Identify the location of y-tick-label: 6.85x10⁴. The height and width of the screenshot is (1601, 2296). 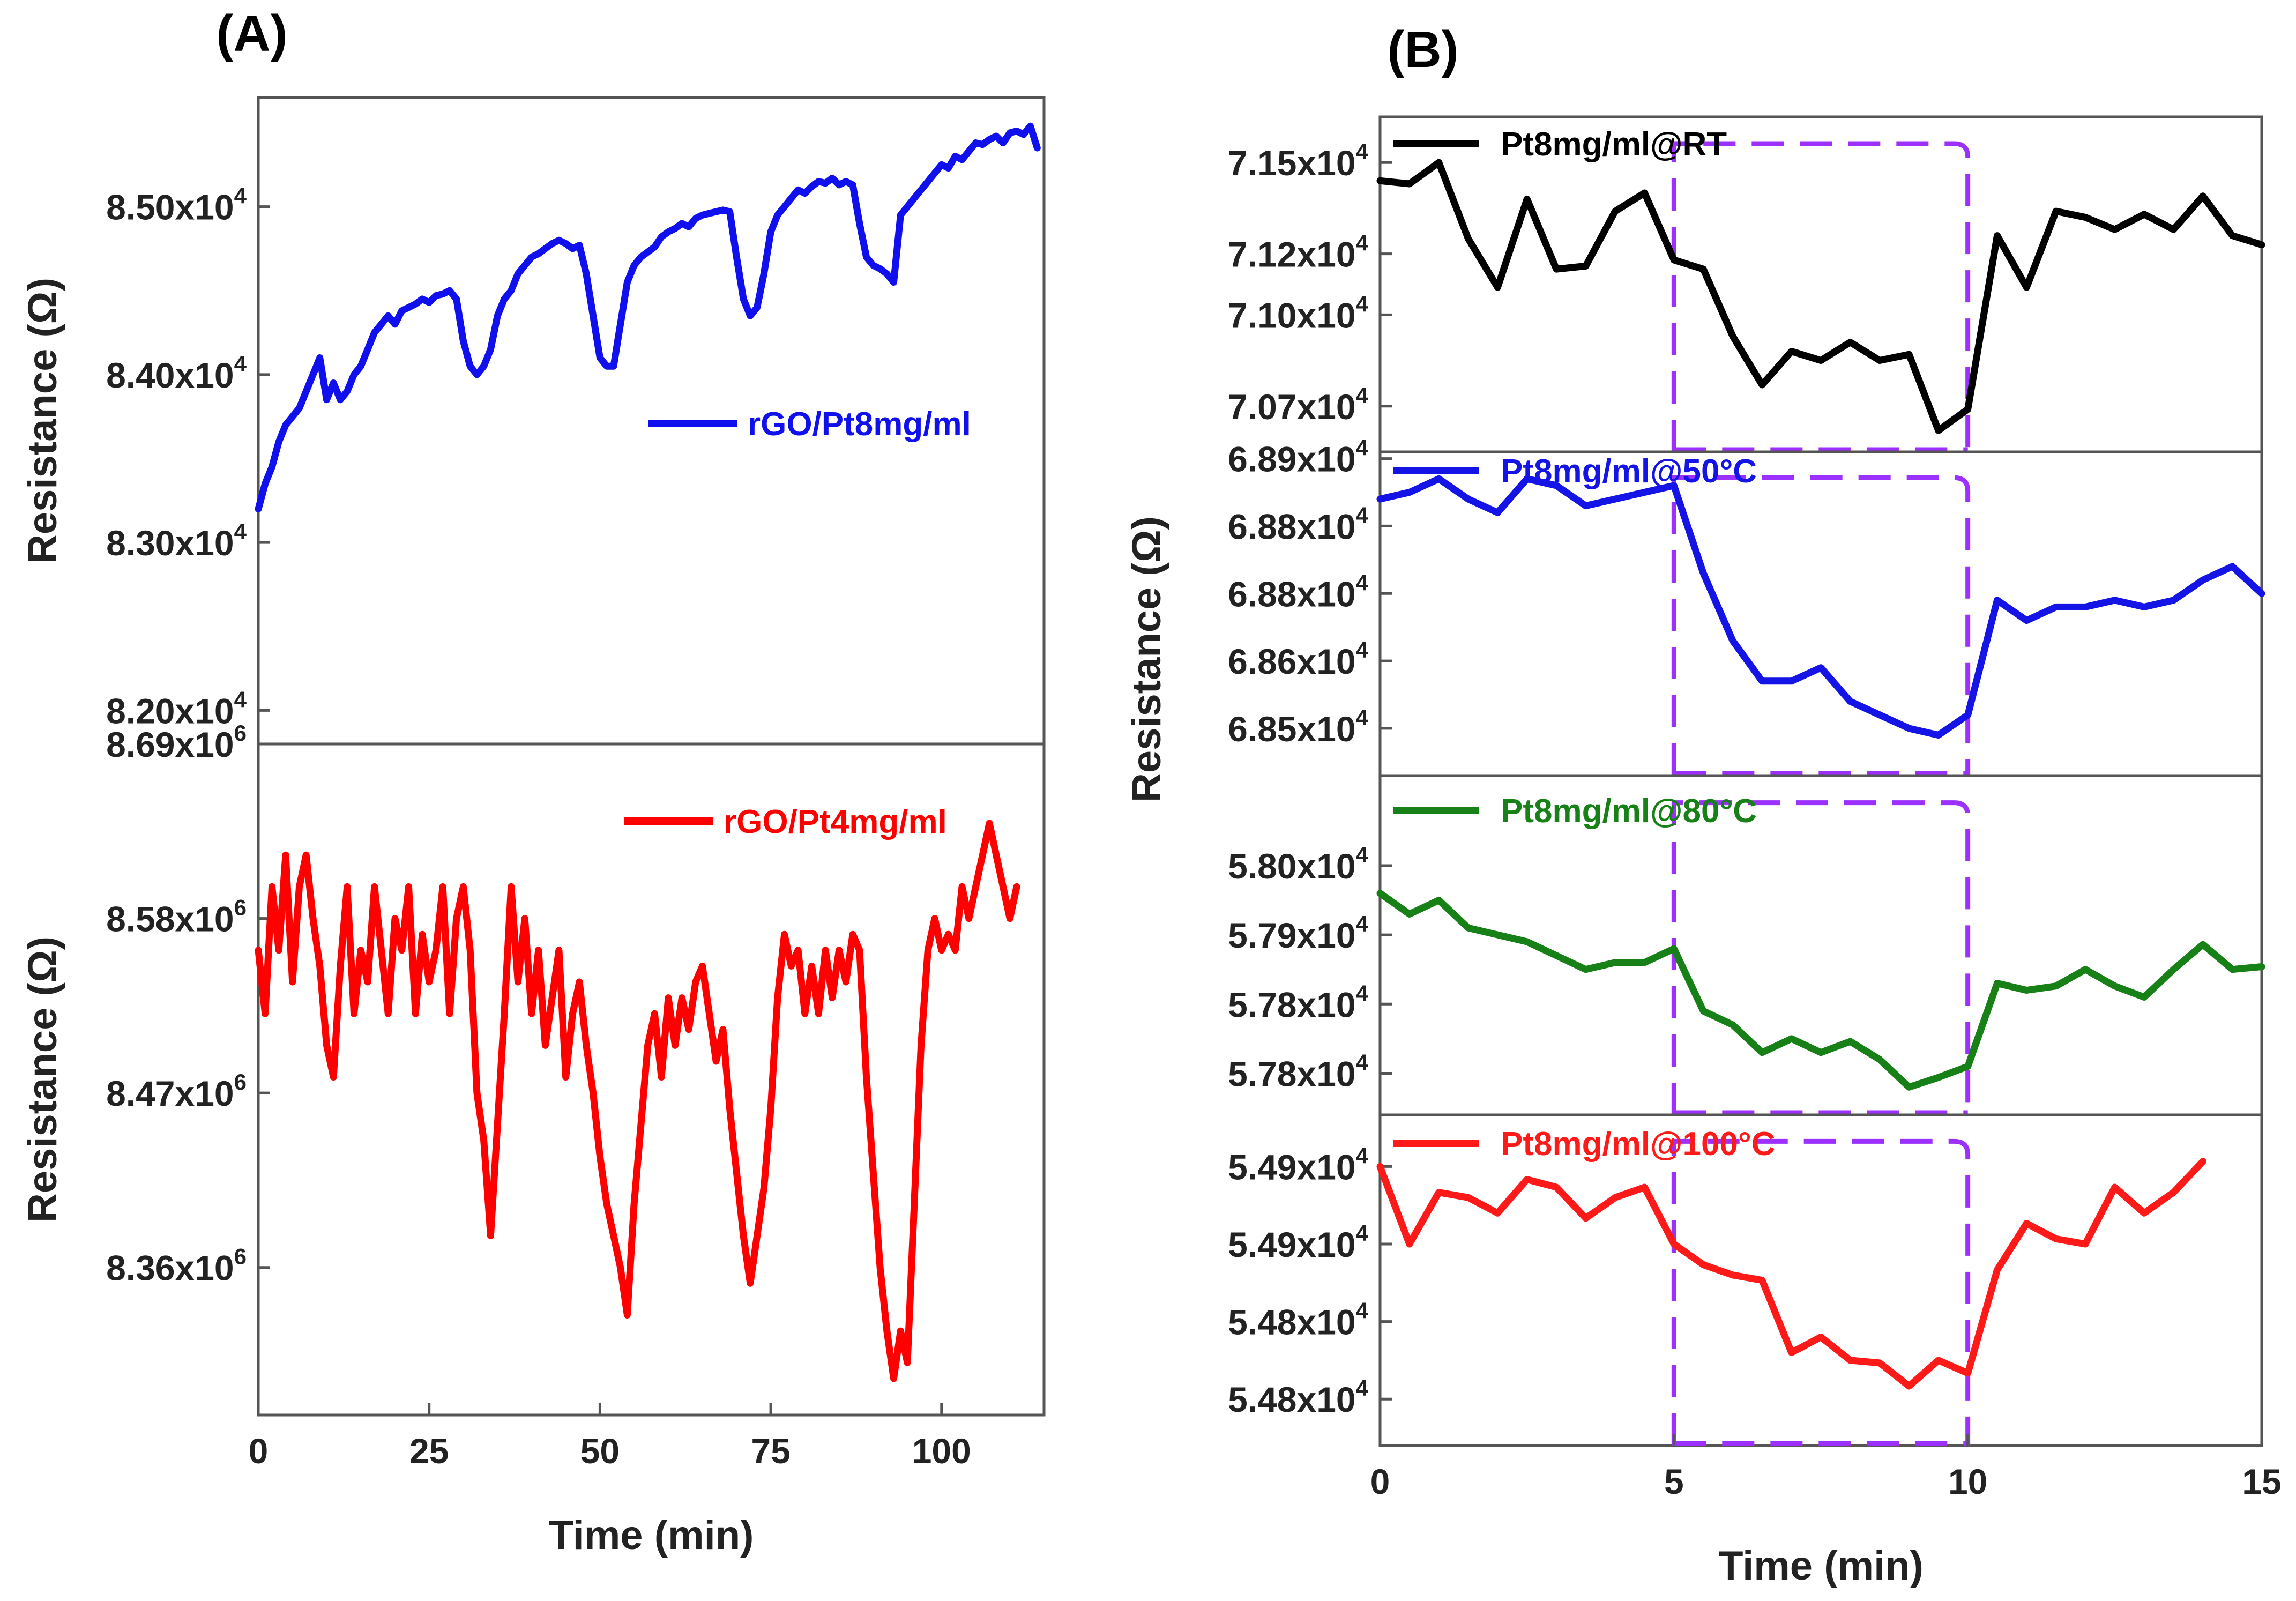
(1298, 727).